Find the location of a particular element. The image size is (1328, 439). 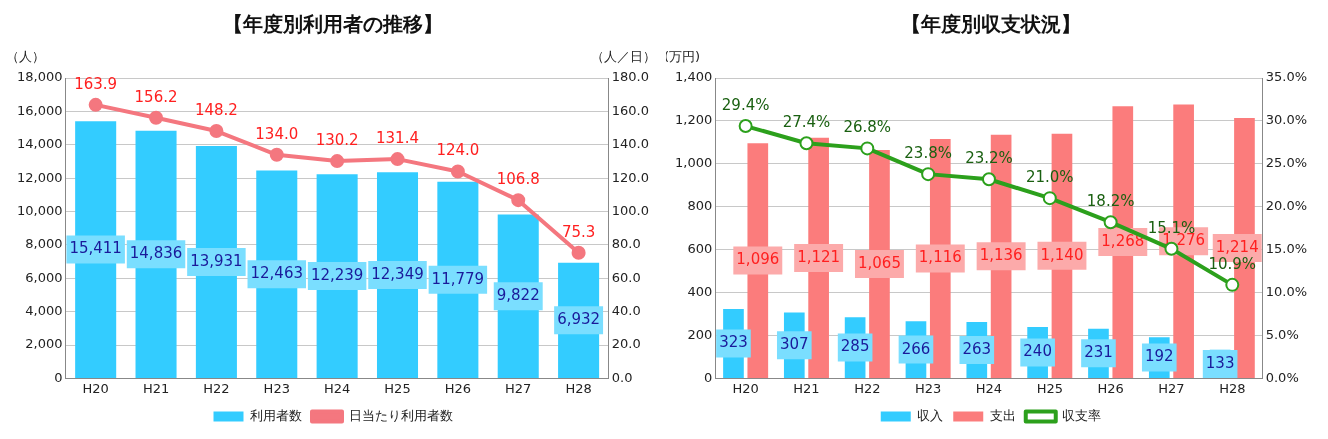

data-label: 15,411 is located at coordinates (95, 248).